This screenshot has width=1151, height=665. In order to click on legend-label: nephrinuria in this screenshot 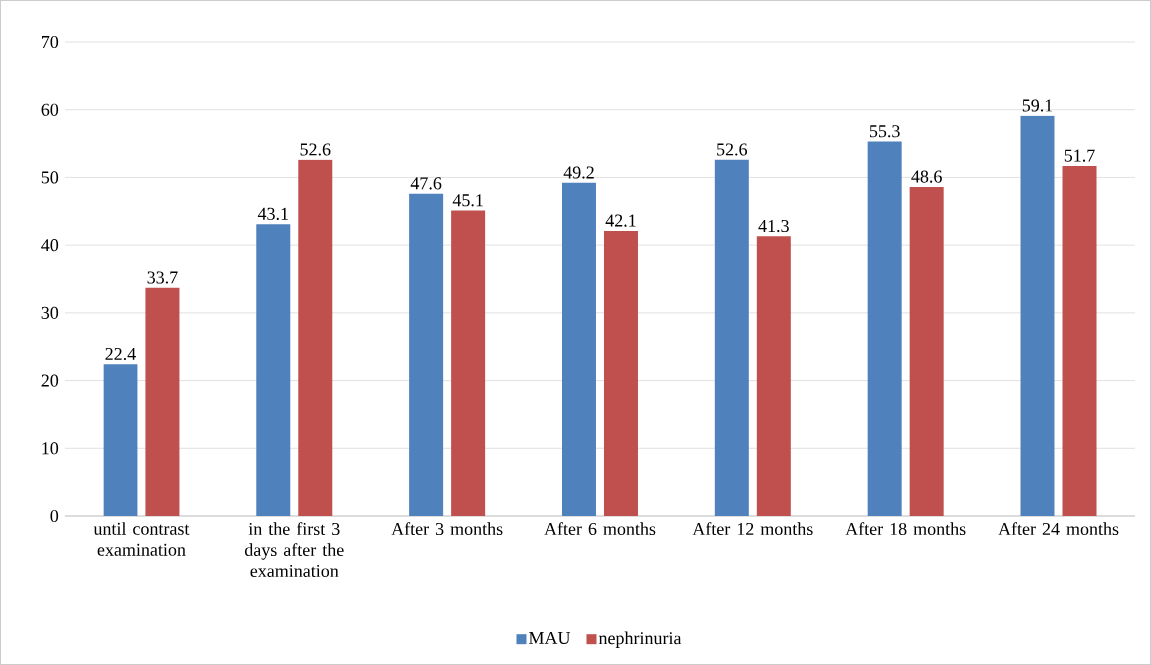, I will do `click(640, 639)`.